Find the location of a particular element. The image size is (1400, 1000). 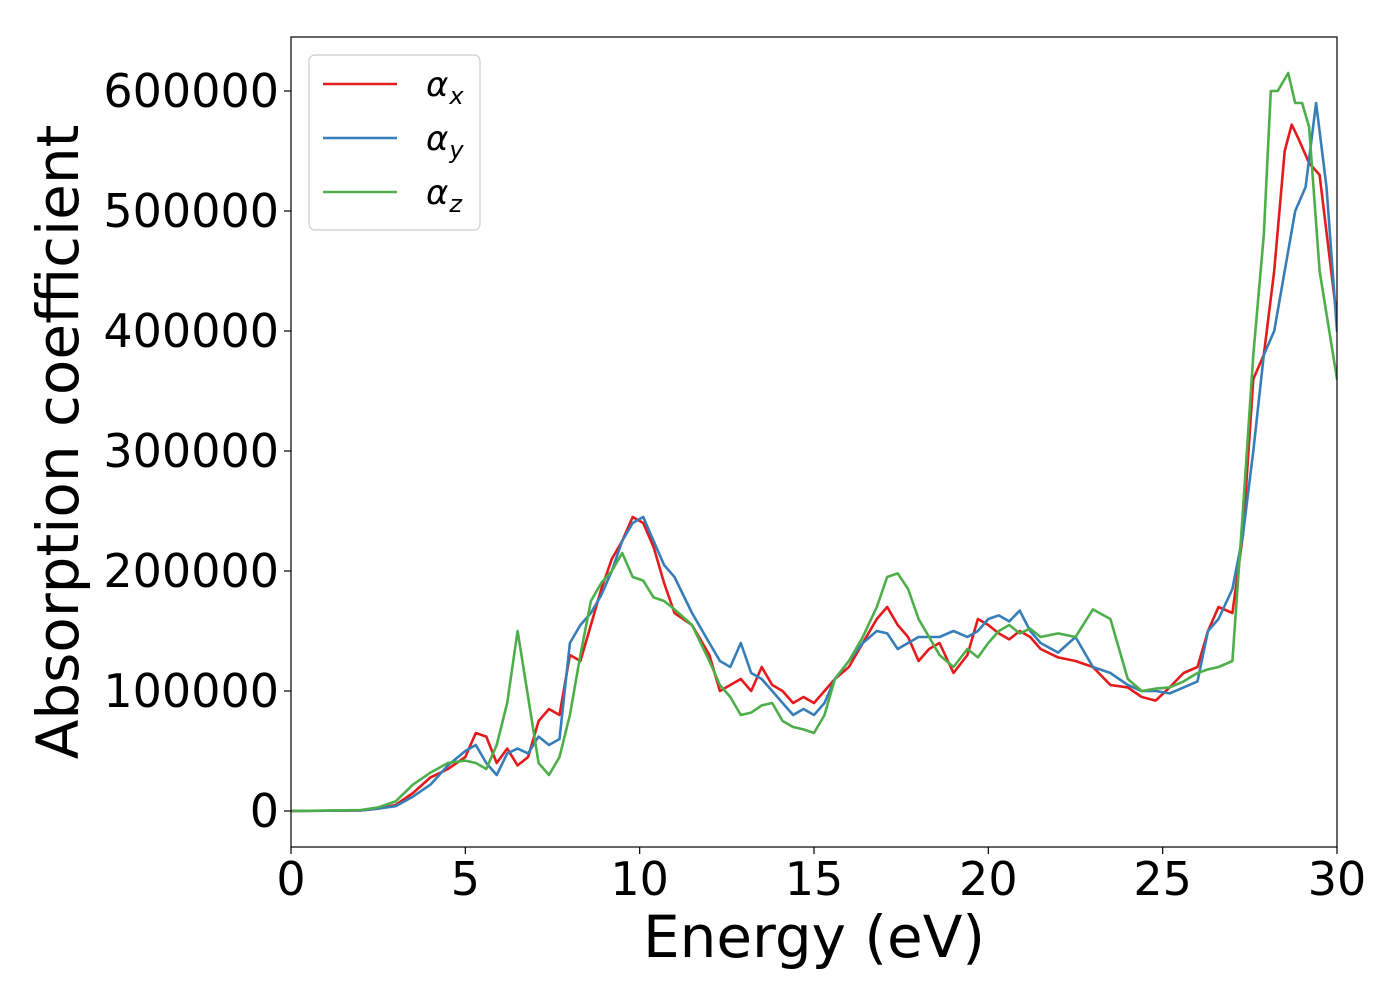

x-axis-title: Energy (eV) is located at coordinates (814, 937).